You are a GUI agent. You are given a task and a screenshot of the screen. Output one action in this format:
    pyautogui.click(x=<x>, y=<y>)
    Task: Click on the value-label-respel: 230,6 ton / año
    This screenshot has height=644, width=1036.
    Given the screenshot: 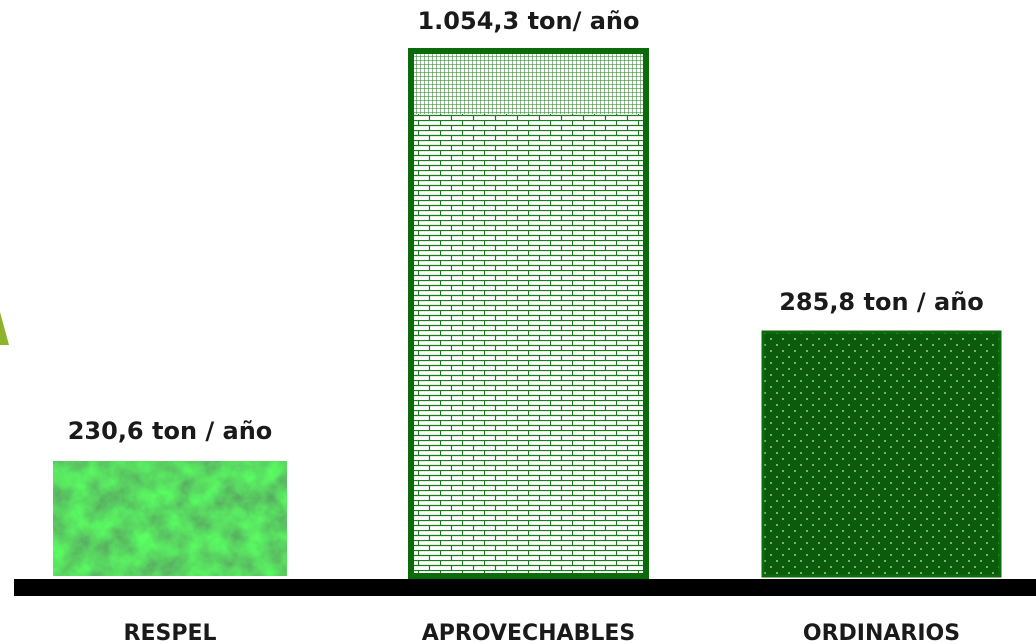 What is the action you would take?
    pyautogui.click(x=170, y=431)
    